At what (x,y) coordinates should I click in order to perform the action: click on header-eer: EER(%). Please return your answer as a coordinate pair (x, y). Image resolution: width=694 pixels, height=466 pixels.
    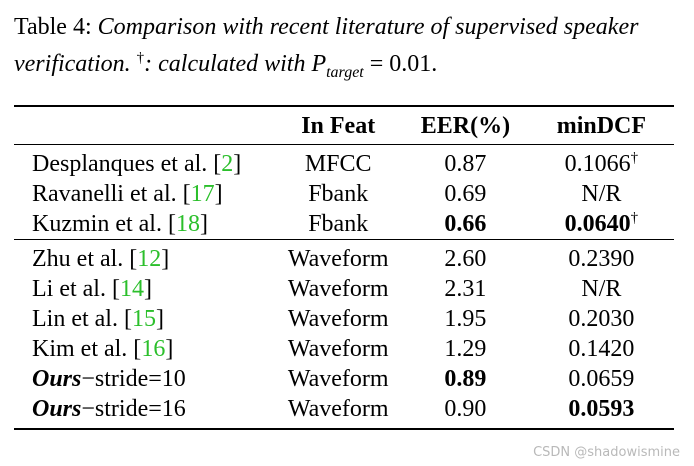
    Looking at the image, I should click on (465, 125).